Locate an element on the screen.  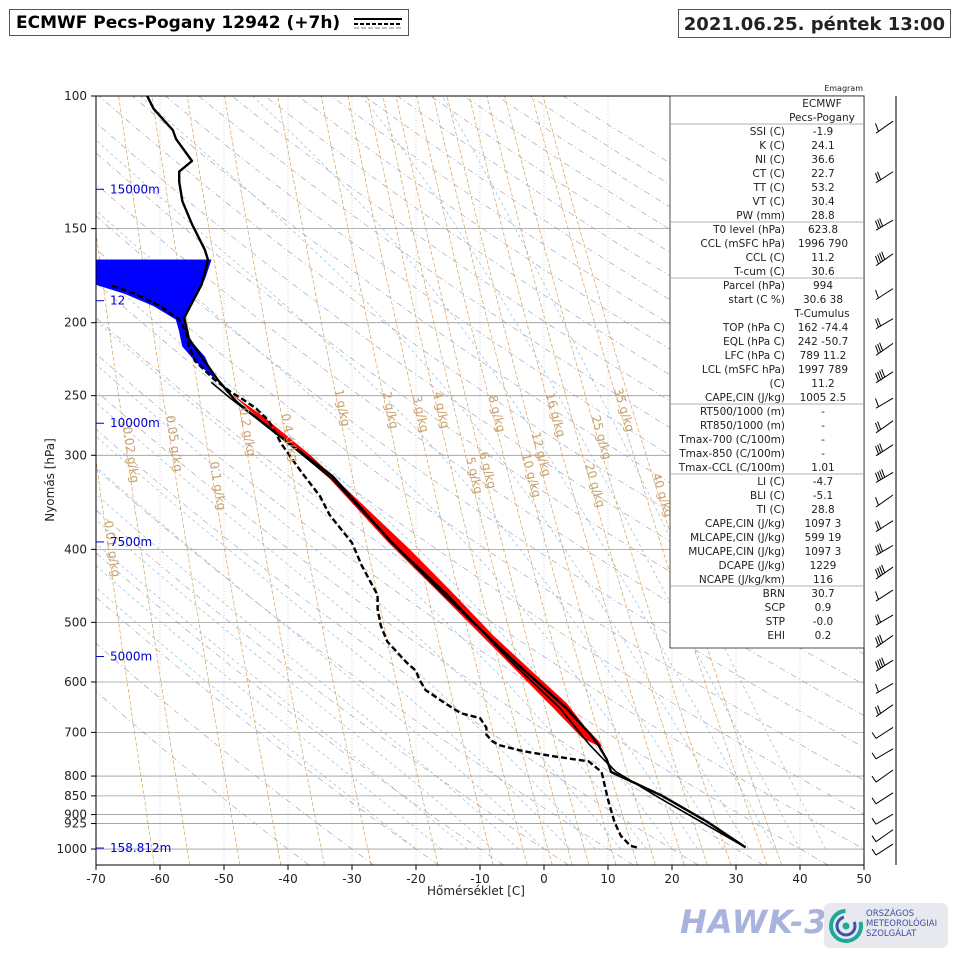
indices-table-label: TOP (hPa C) is located at coordinates (753, 328).